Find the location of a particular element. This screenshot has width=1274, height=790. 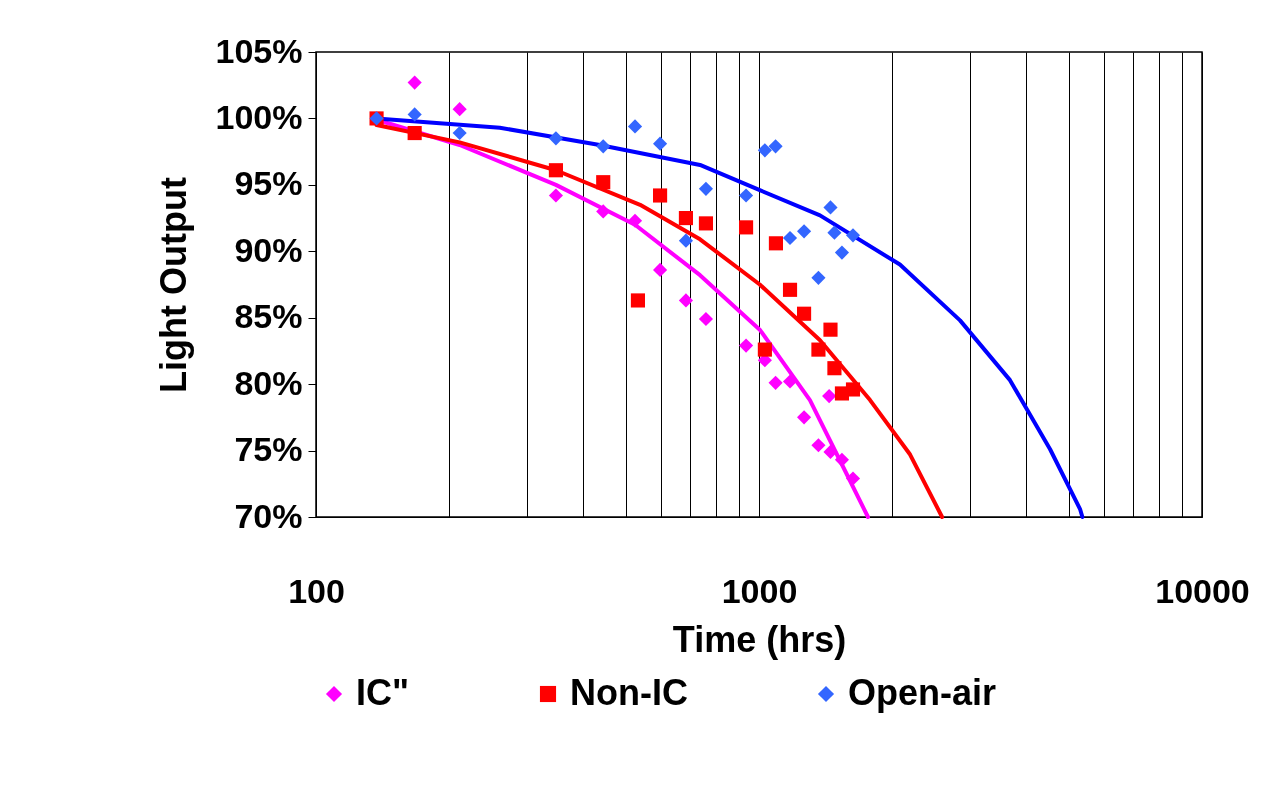

y-tick-label: 75% is located at coordinates (268, 449).